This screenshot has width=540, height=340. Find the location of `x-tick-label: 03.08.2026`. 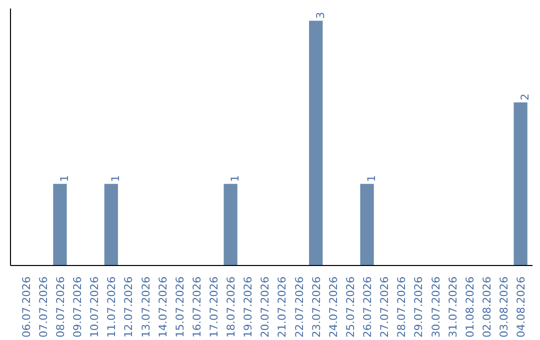

x-tick-label: 03.08.2026 is located at coordinates (504, 307).